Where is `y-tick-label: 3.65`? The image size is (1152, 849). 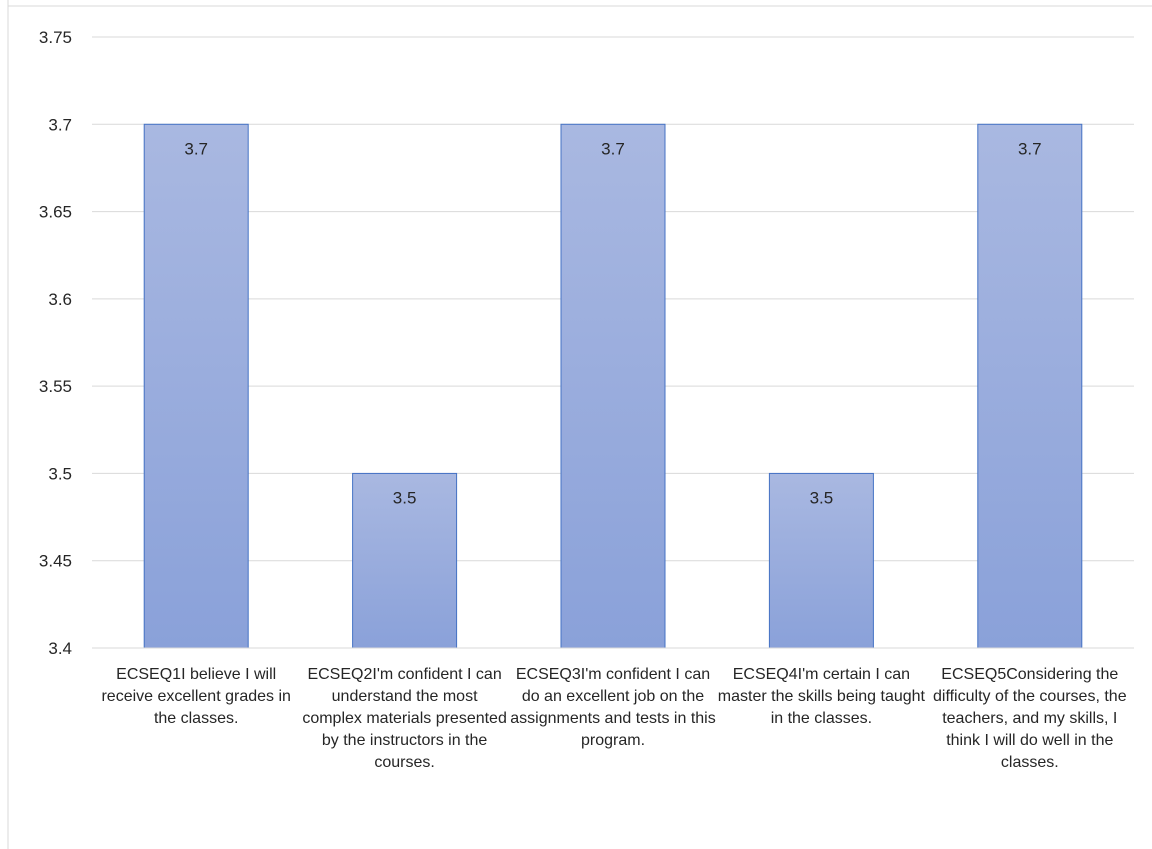 y-tick-label: 3.65 is located at coordinates (55, 212).